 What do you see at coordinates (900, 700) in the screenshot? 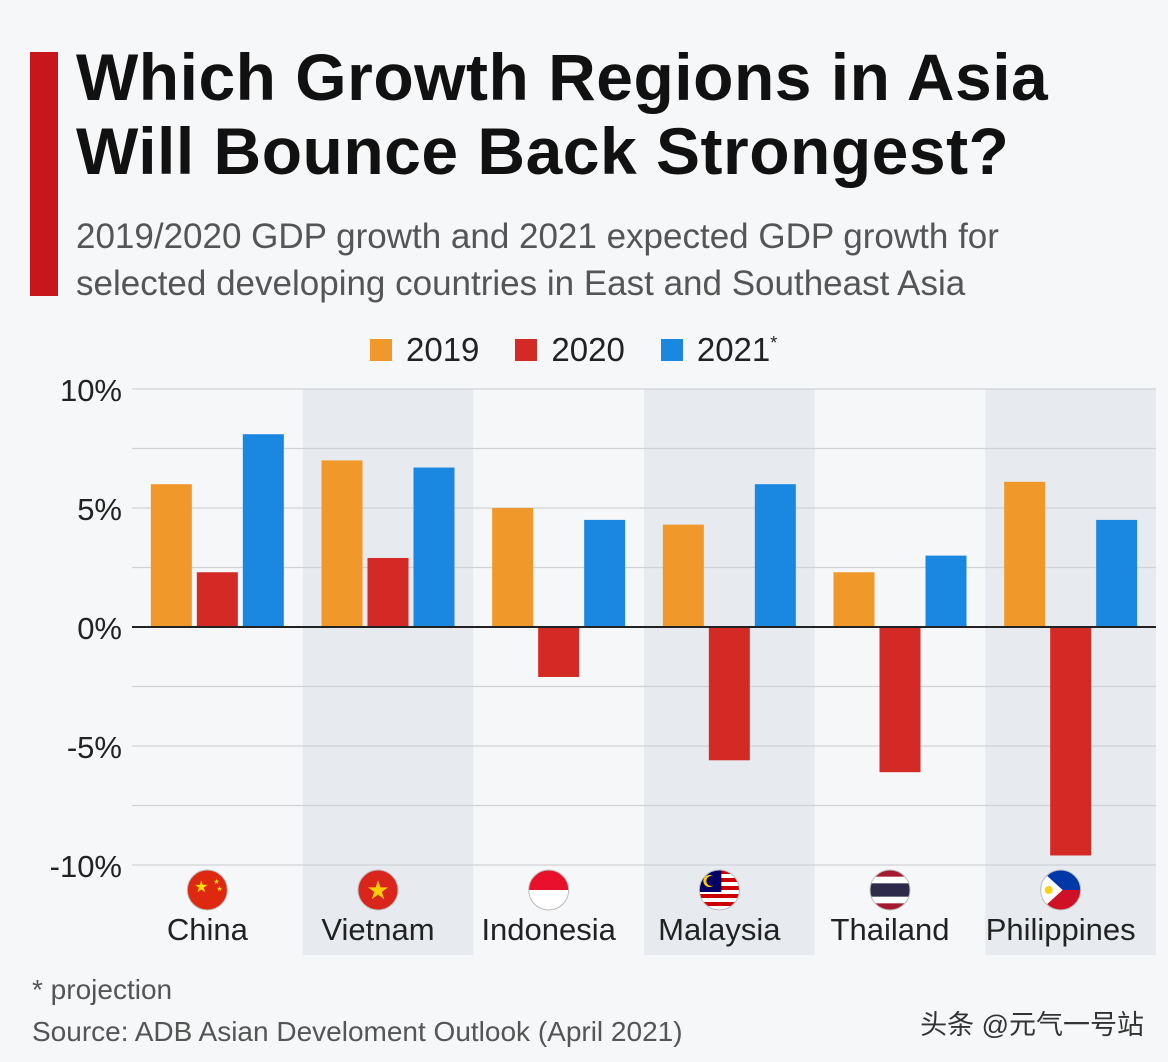
I see `bar-2020-thailand` at bounding box center [900, 700].